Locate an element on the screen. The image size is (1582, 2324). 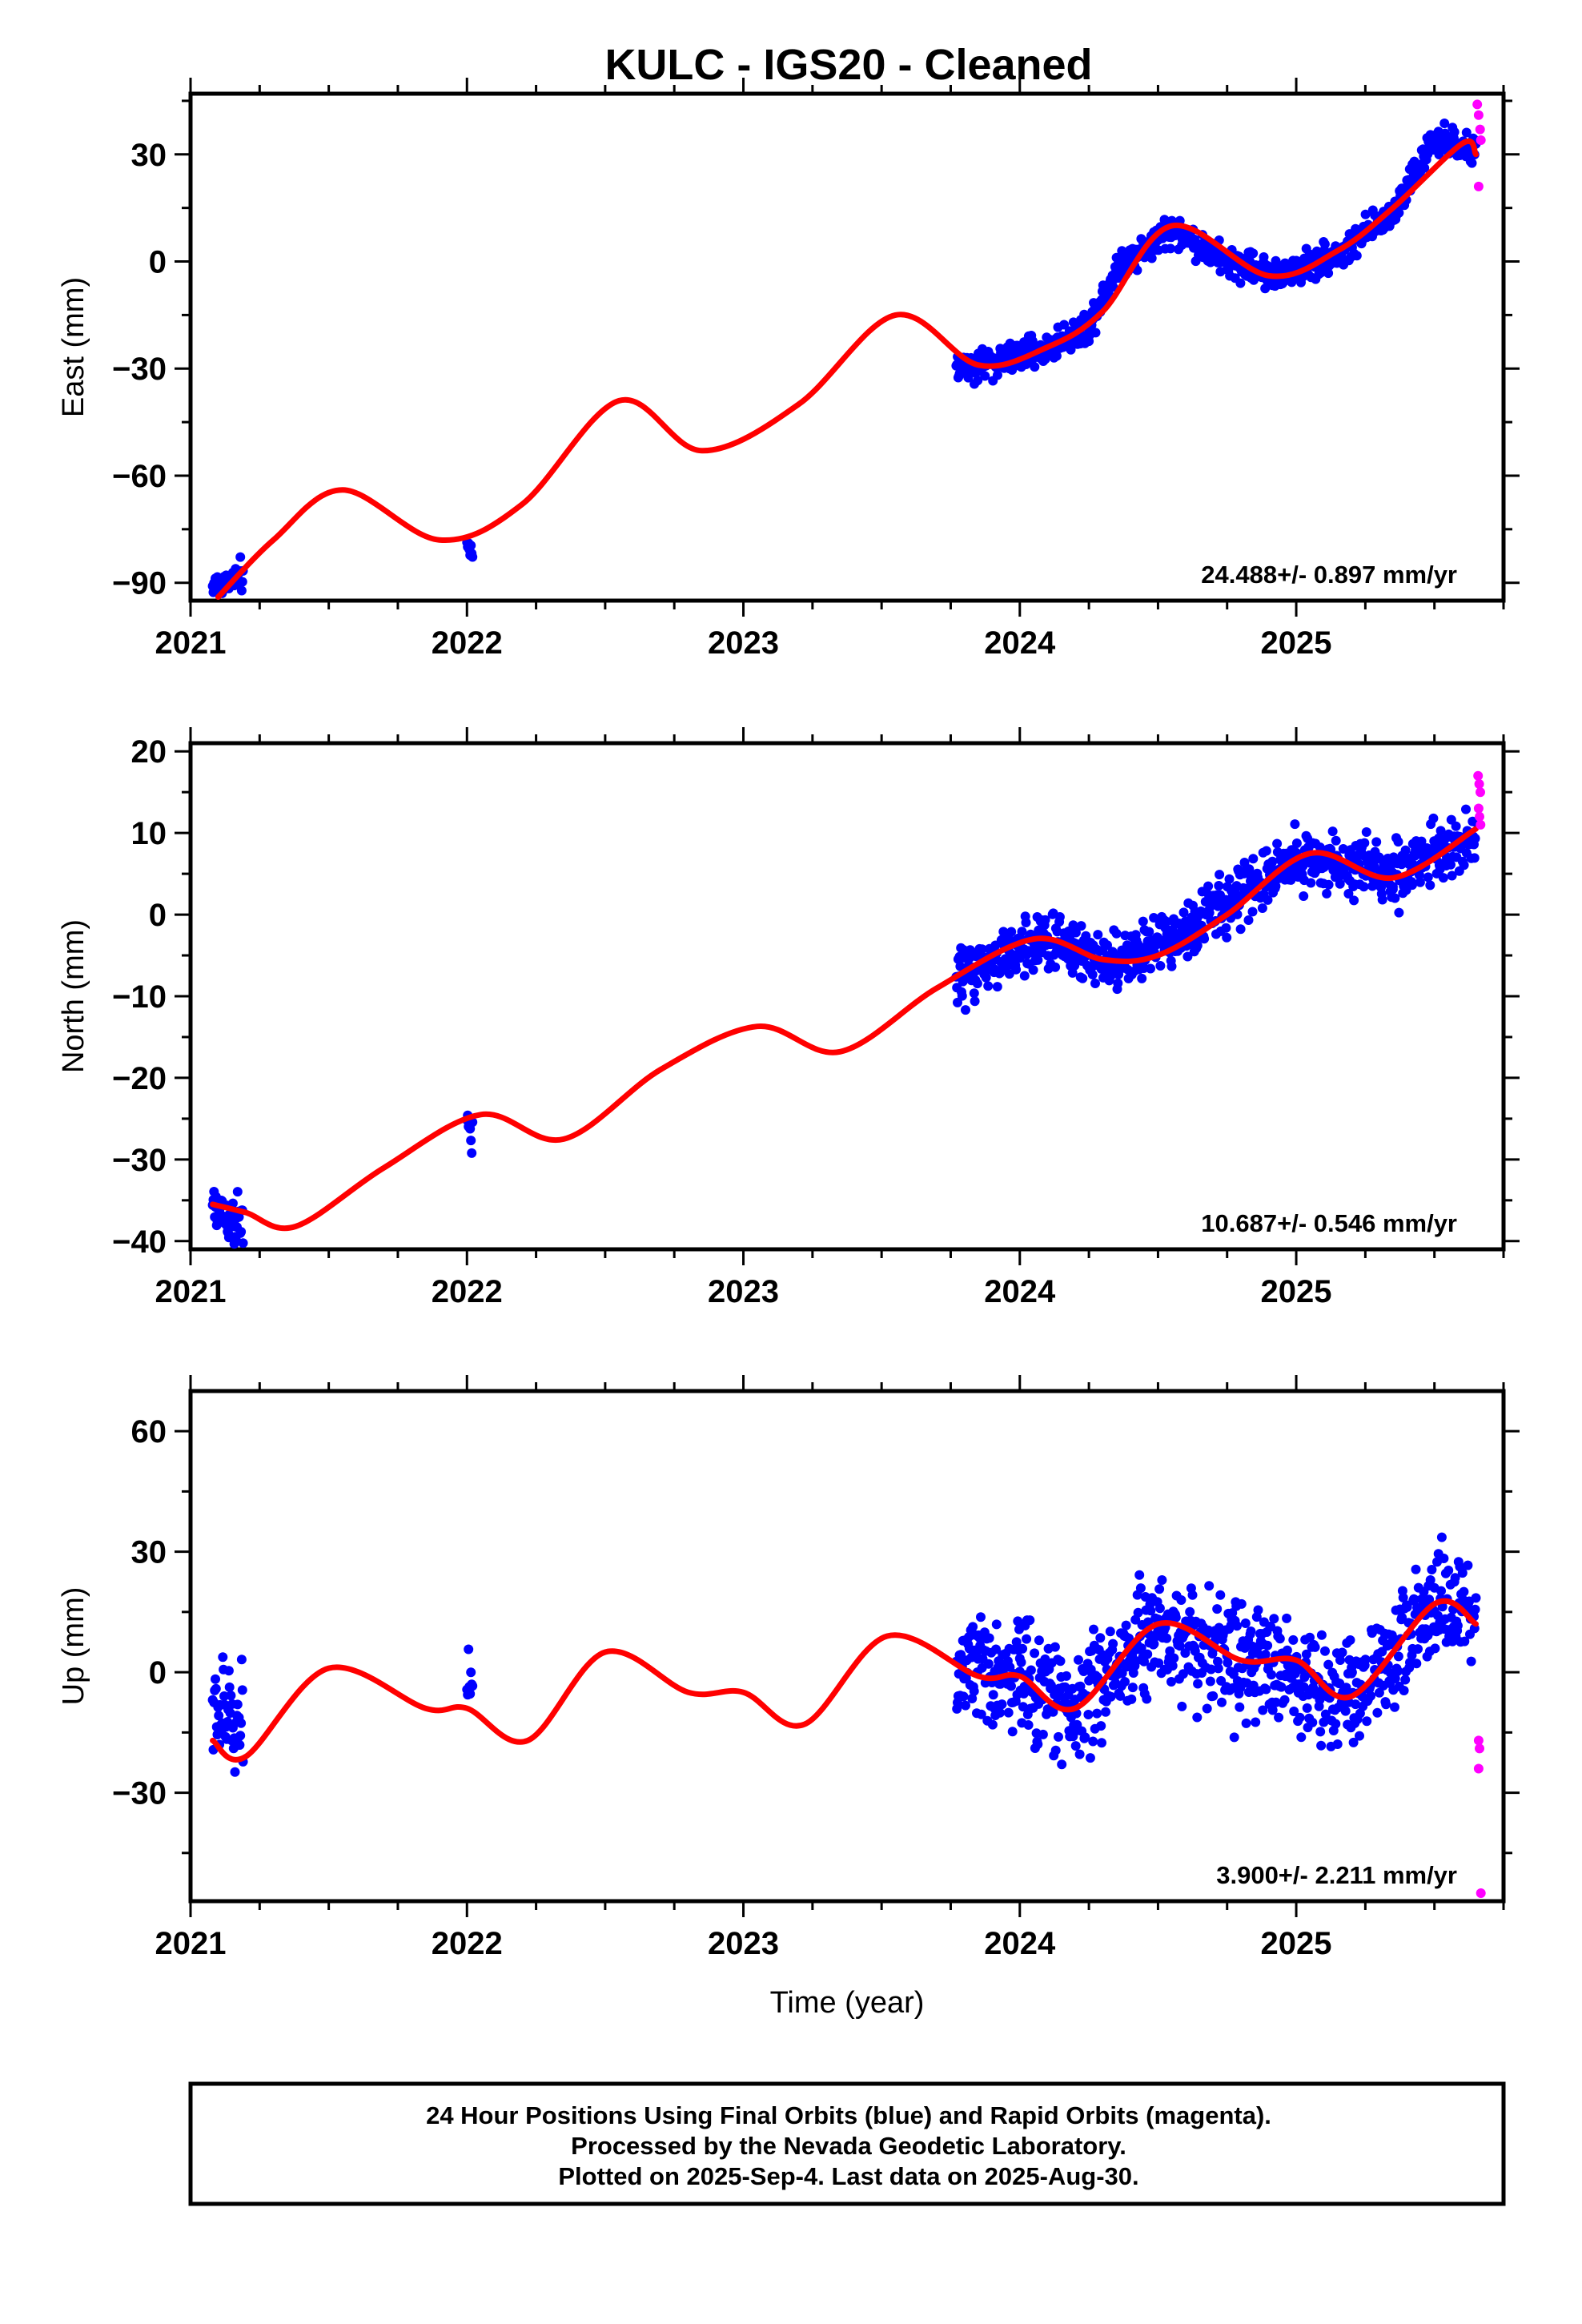
x-tick-label: 2021 is located at coordinates (191, 1943).